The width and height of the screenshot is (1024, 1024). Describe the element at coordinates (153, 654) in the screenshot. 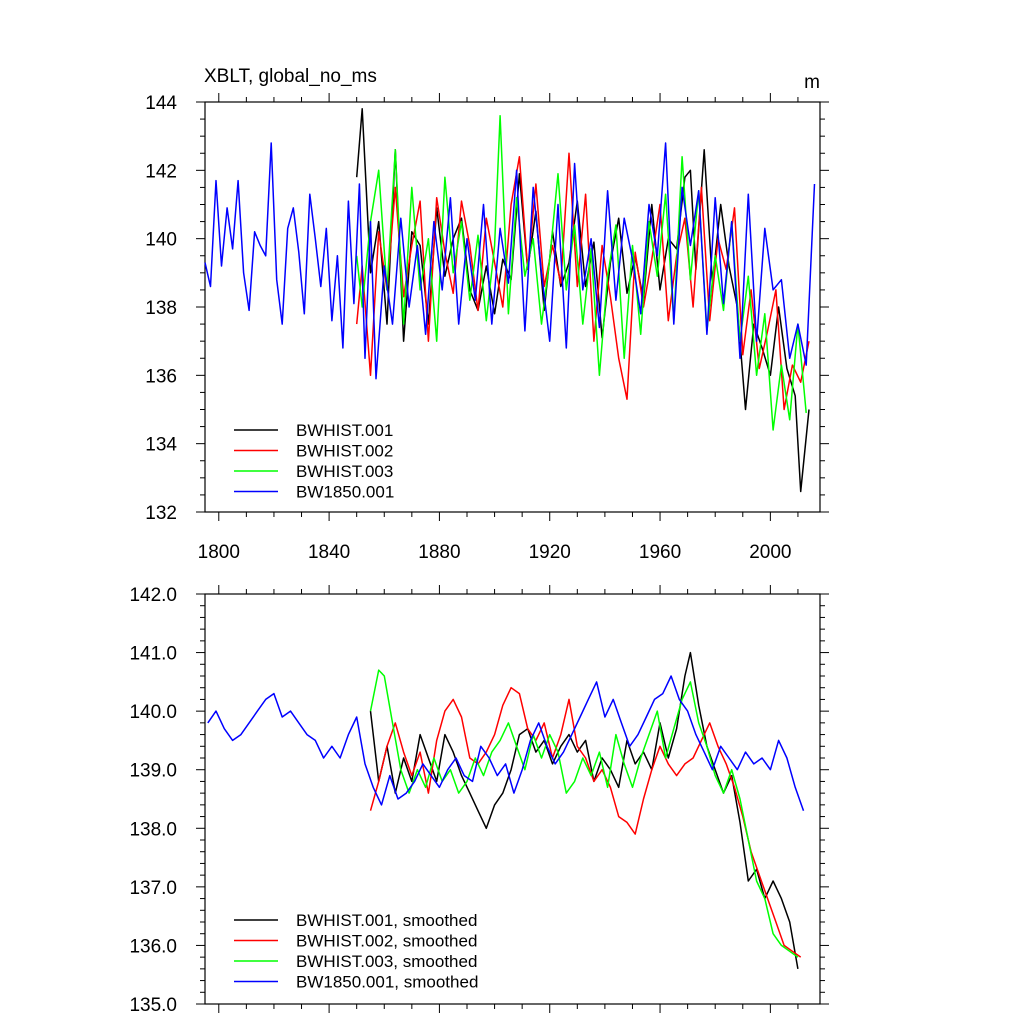

I see `y-tick-label: 141.0` at that location.